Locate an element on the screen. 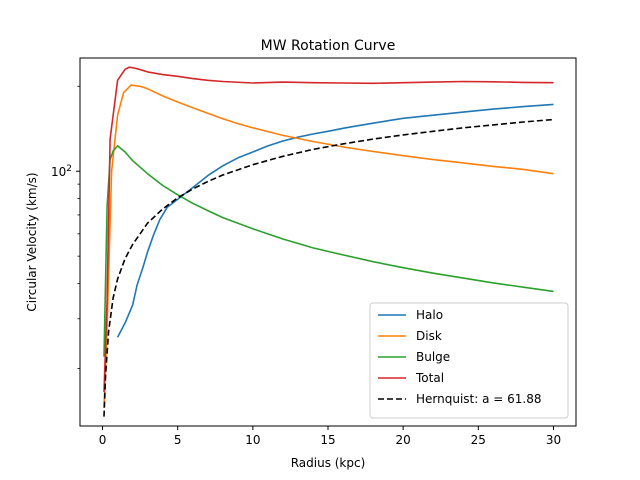 This screenshot has width=640, height=480. y-tick-label-major: 102 is located at coordinates (61, 171).